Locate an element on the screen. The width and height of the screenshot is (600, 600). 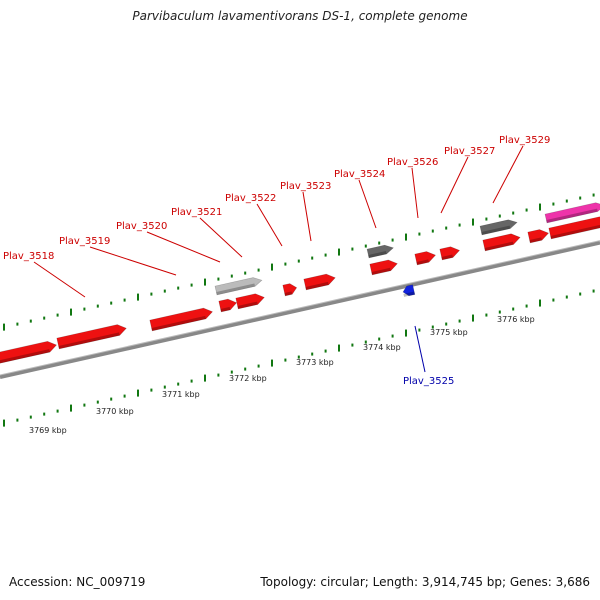
kbp-label-3773: 3773 kbp is located at coordinates (315, 362).